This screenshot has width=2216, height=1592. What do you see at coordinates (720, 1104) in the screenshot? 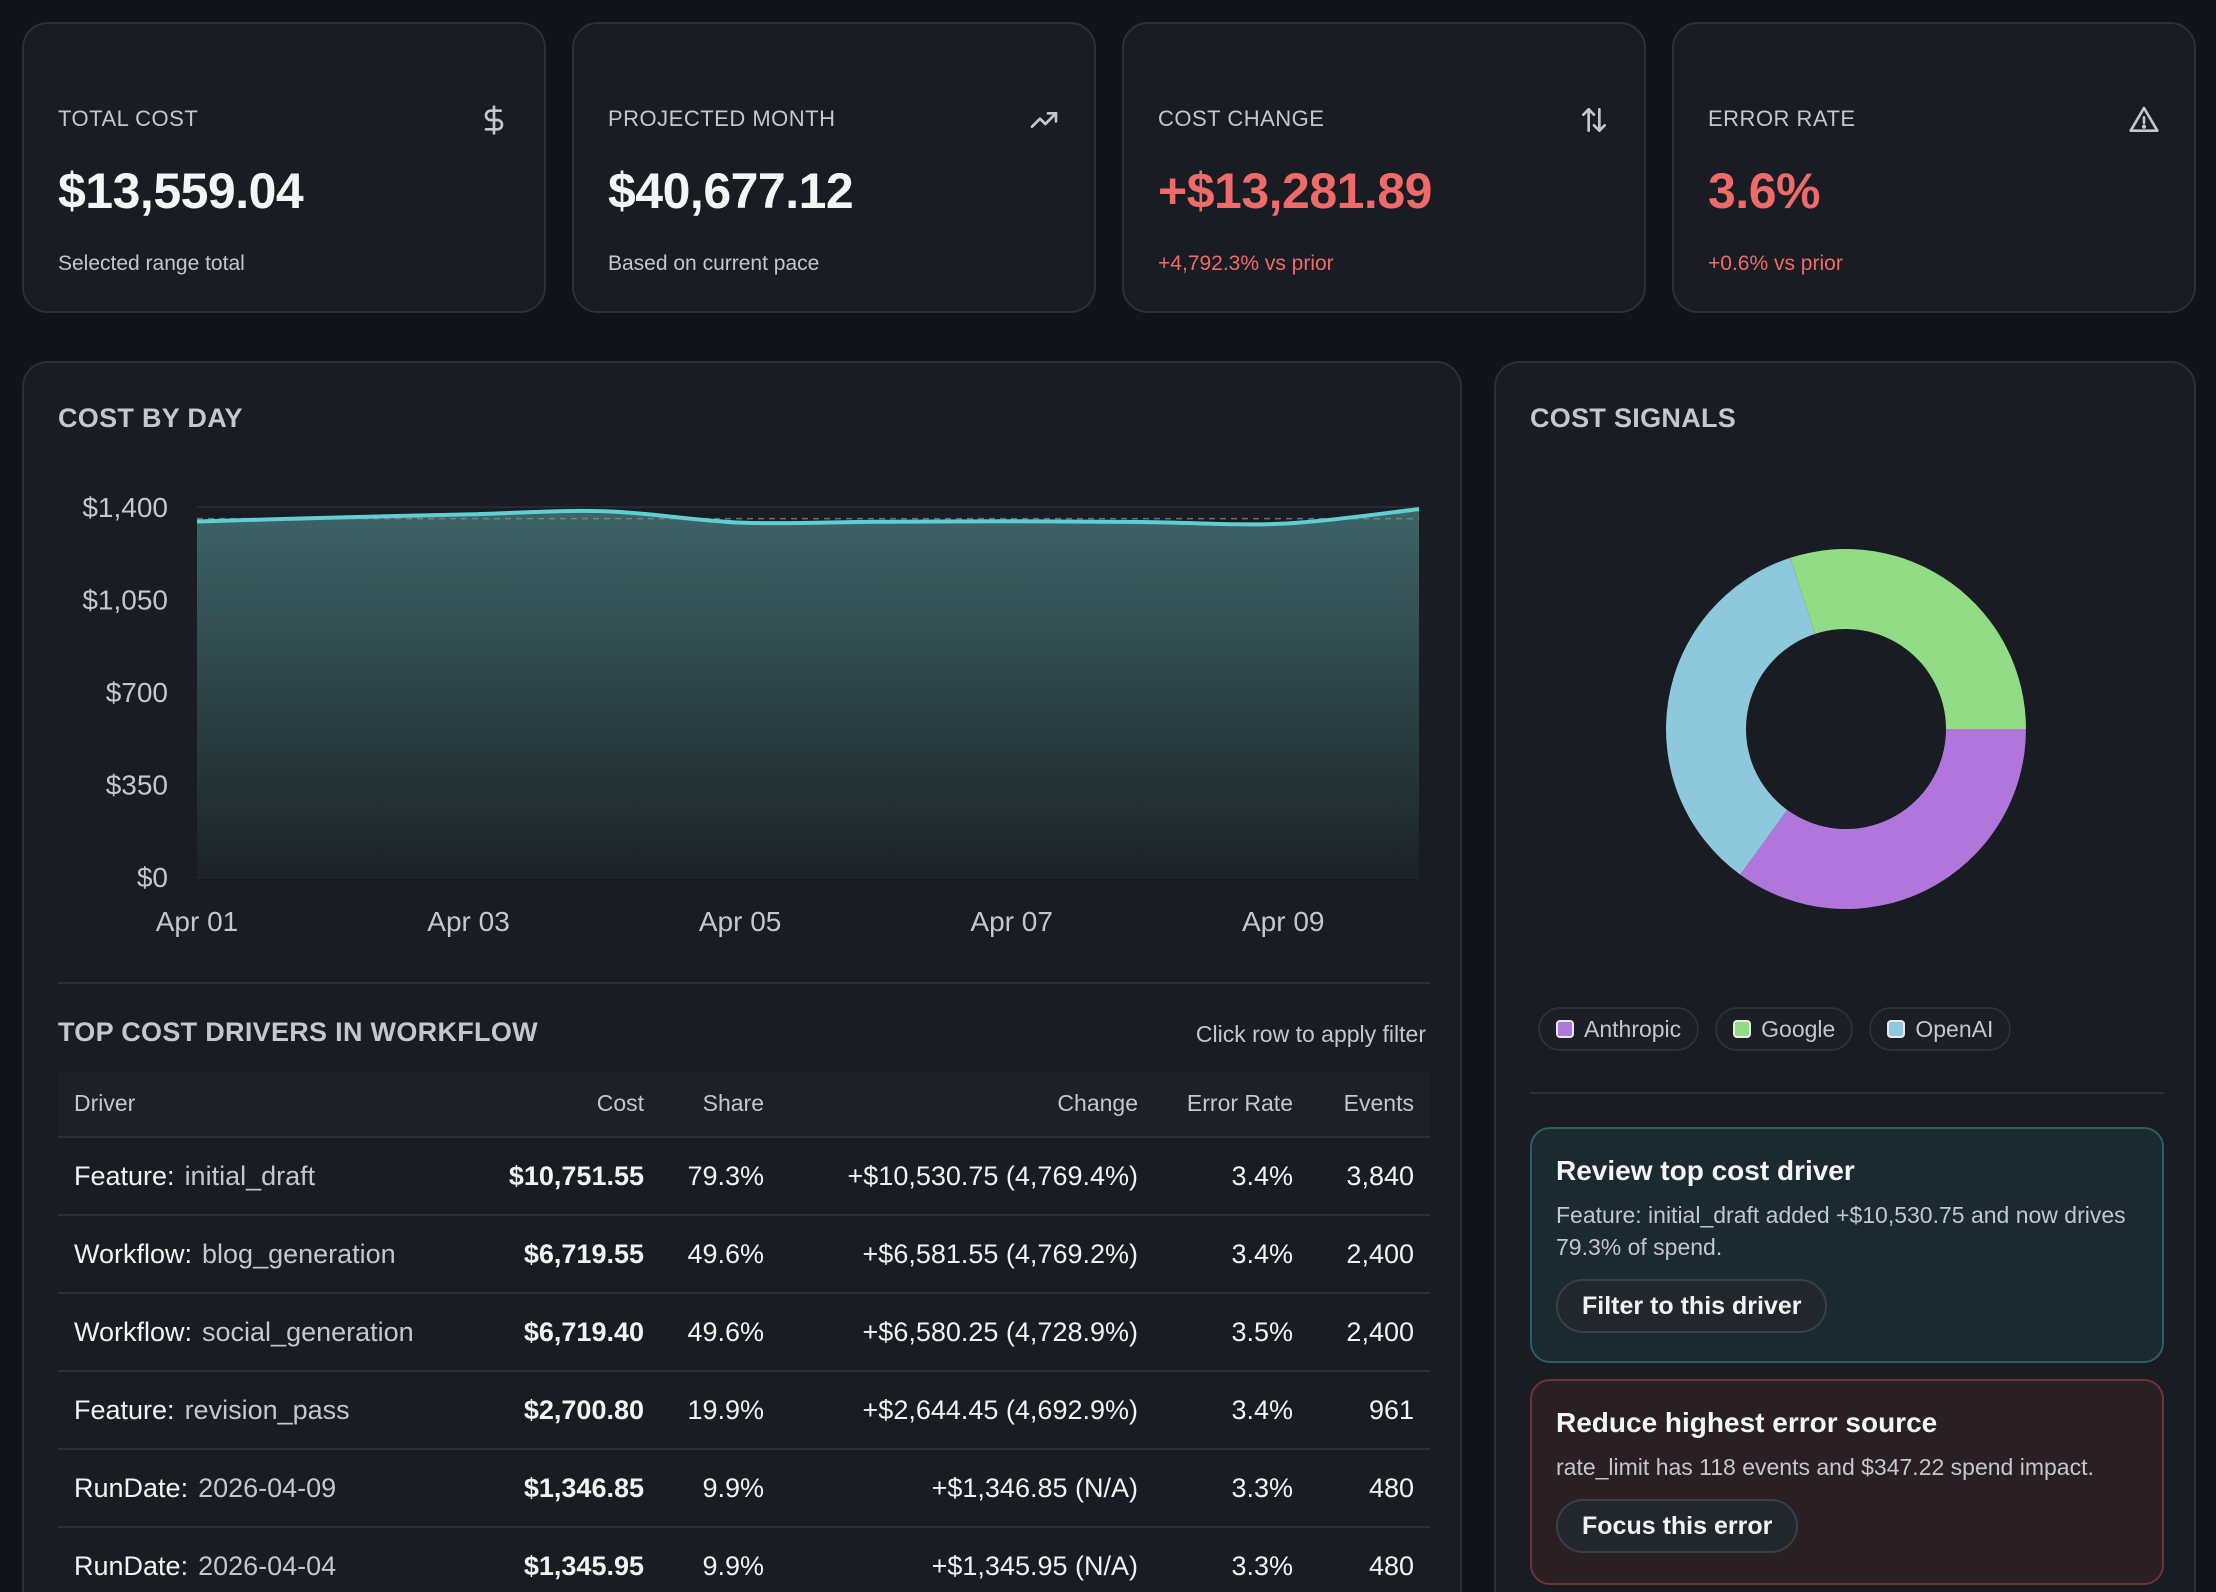
I see `column-header-share: Share` at bounding box center [720, 1104].